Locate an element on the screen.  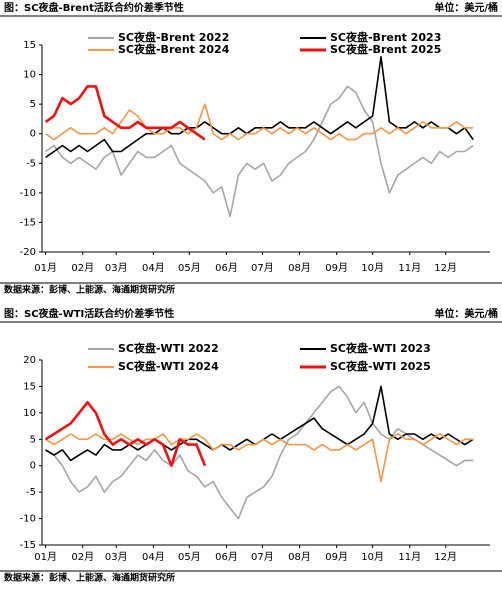
legend-label: SC夜盘-WTI 2023 is located at coordinates (380, 348).